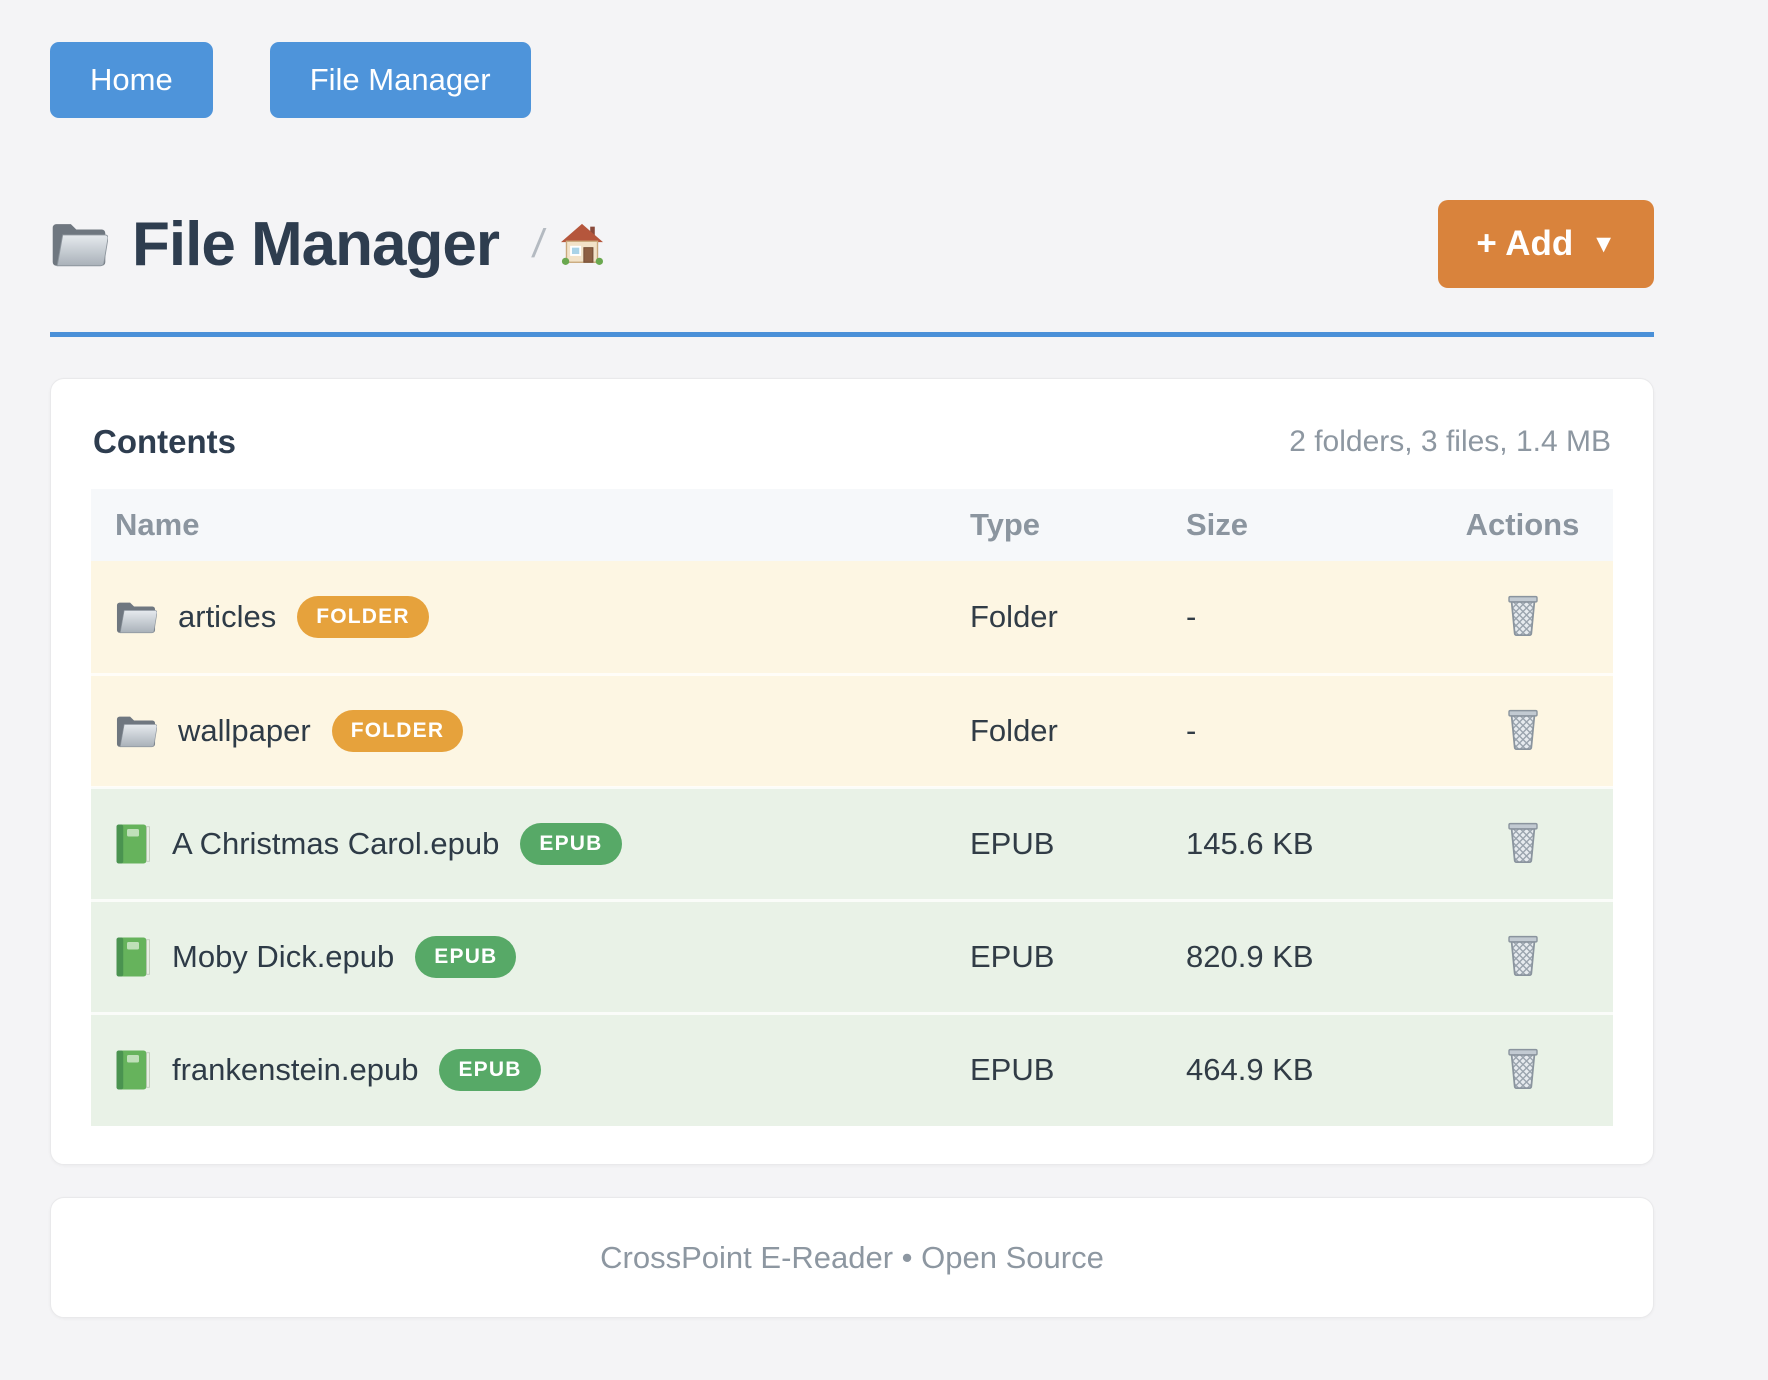  I want to click on column-header-actions: Actions, so click(1522, 525).